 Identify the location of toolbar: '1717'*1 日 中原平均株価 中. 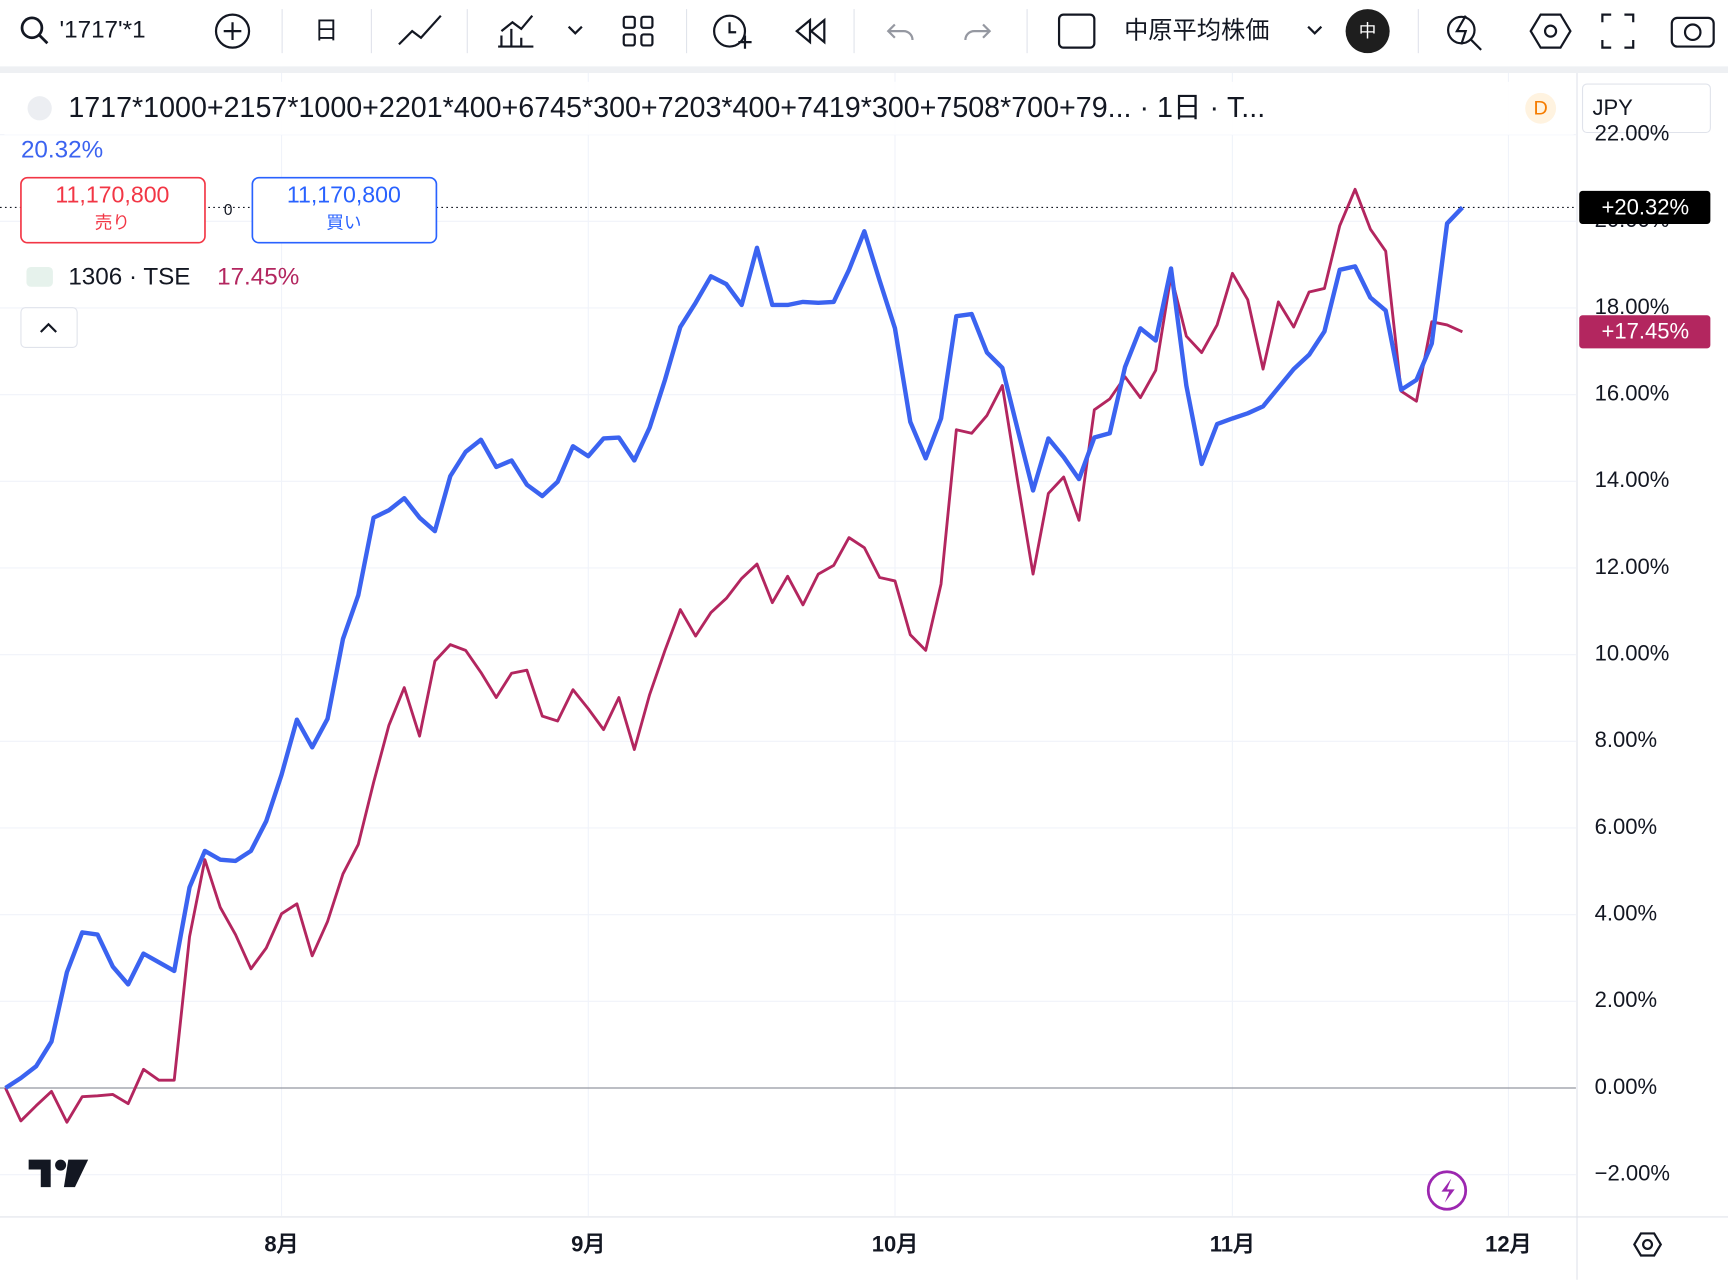
(864, 41).